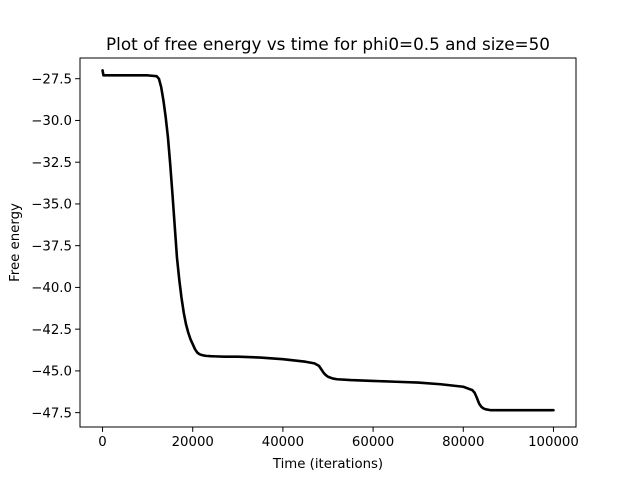 This screenshot has width=640, height=480. What do you see at coordinates (51, 163) in the screenshot?
I see `y-tick-label: −32.5` at bounding box center [51, 163].